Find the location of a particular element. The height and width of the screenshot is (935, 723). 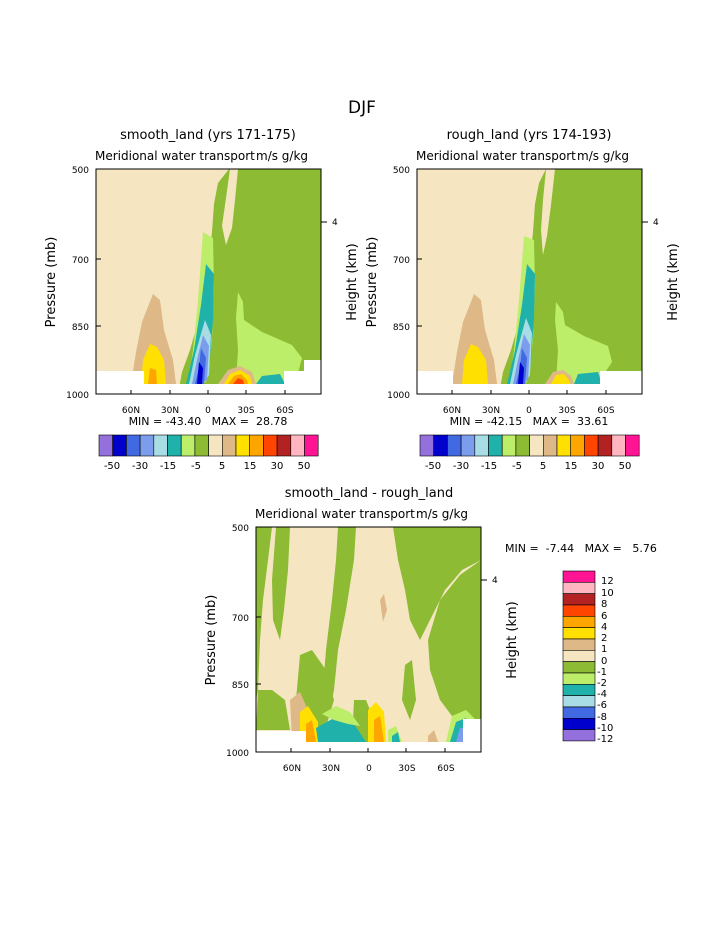

right-tick-label: 4 is located at coordinates (335, 223).